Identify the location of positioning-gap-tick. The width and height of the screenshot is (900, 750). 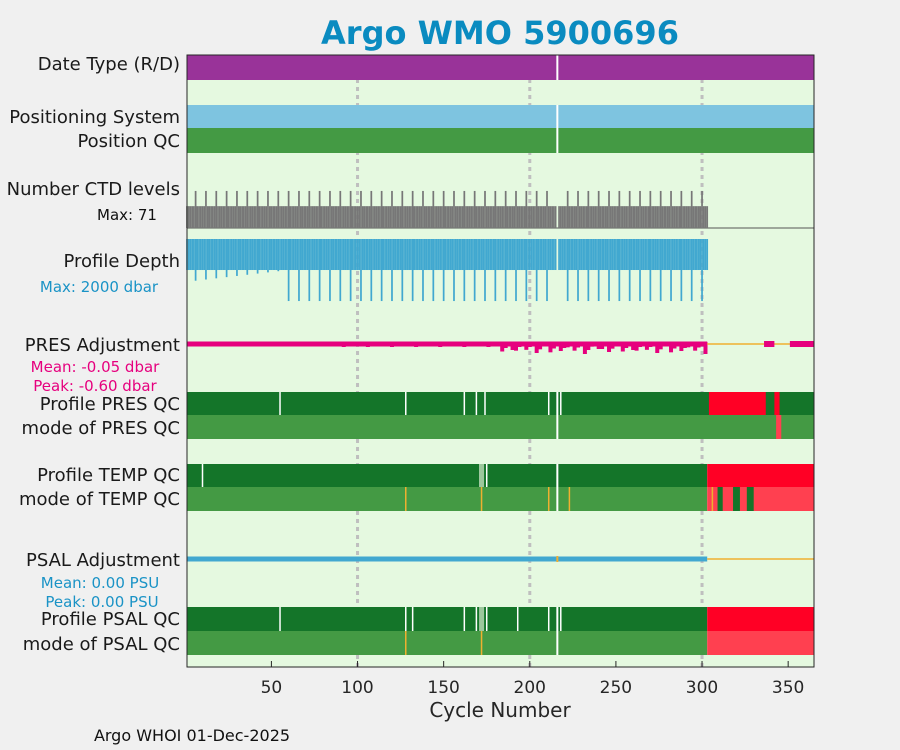
(557, 116).